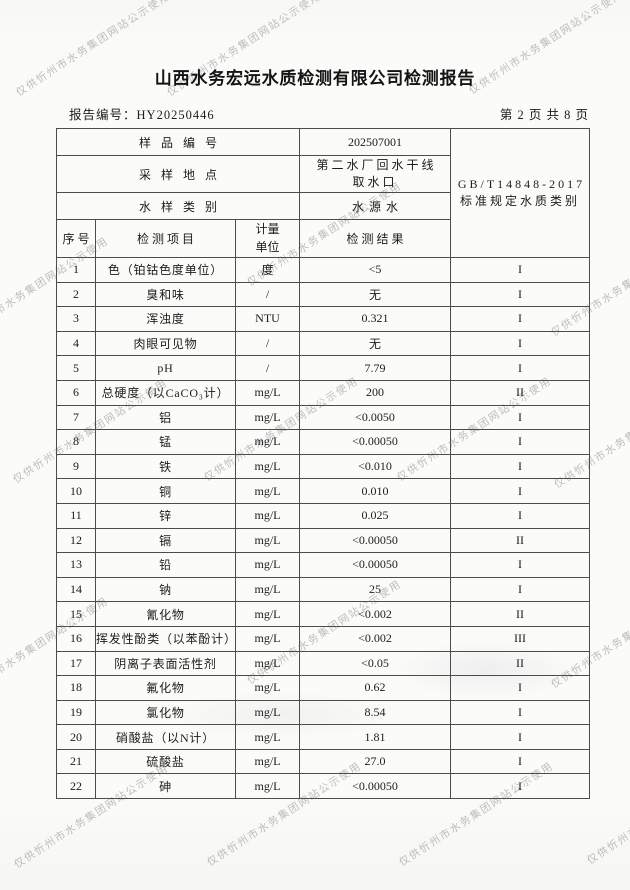 This screenshot has height=890, width=630. I want to click on row-result: 无, so click(375, 343).